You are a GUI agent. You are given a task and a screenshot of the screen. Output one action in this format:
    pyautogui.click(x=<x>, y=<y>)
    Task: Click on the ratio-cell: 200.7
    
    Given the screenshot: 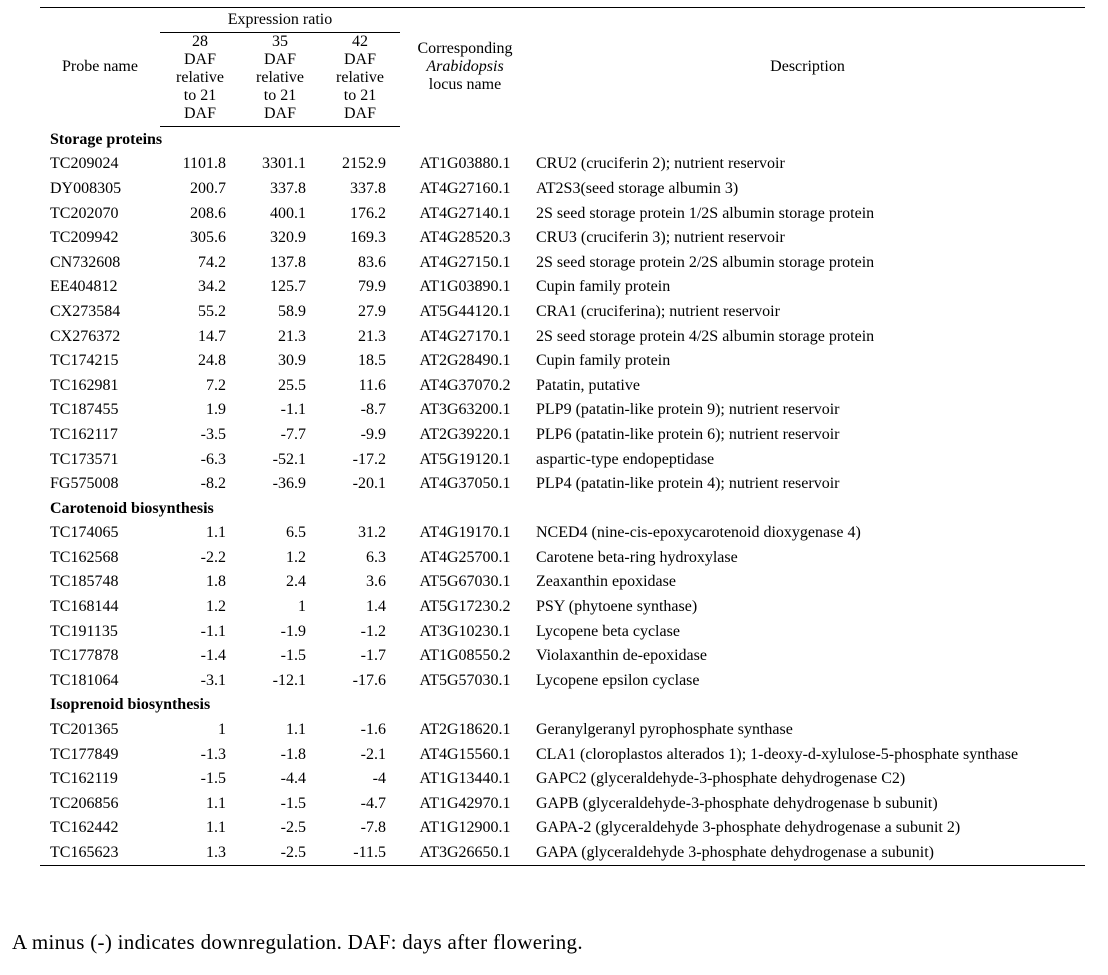 What is the action you would take?
    pyautogui.click(x=208, y=188)
    